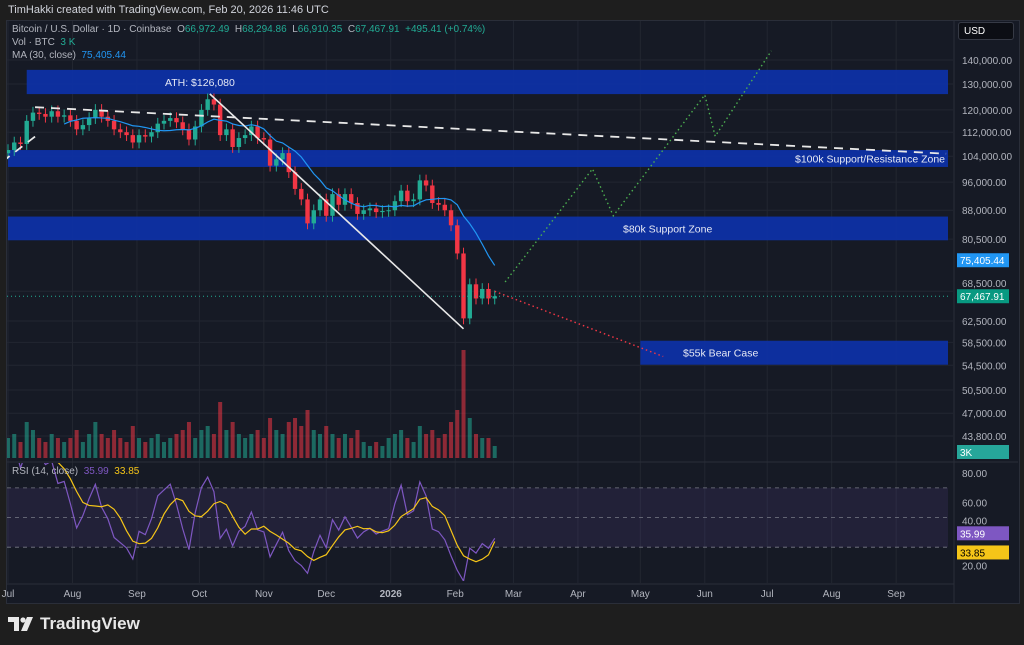  Describe the element at coordinates (326, 594) in the screenshot. I see `time-axis-label: Dec` at that location.